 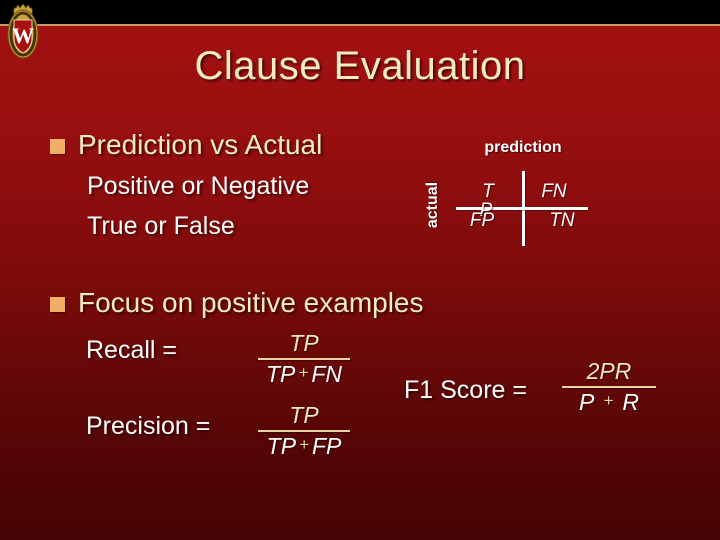 What do you see at coordinates (200, 144) in the screenshot?
I see `bullet-prediction-vs-actual: Prediction vs Actual` at bounding box center [200, 144].